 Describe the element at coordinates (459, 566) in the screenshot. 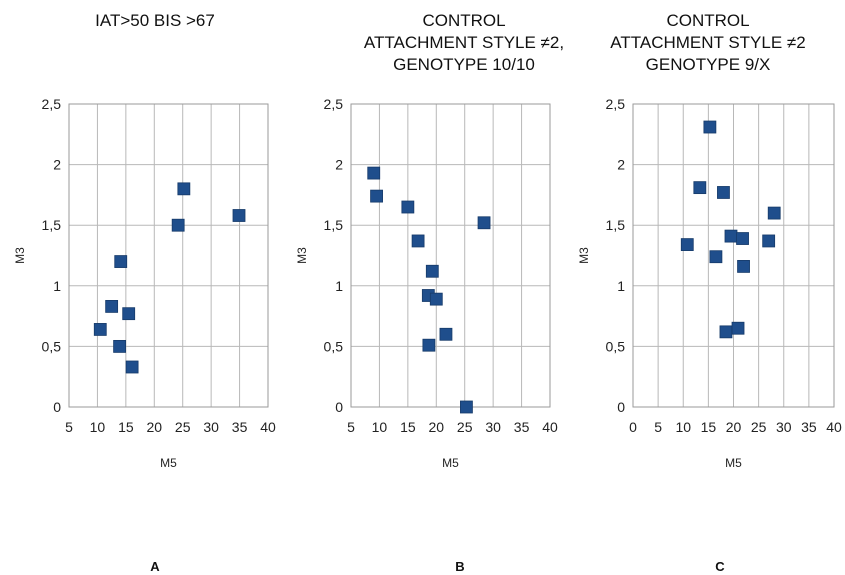

I see `panel-letter: B` at that location.